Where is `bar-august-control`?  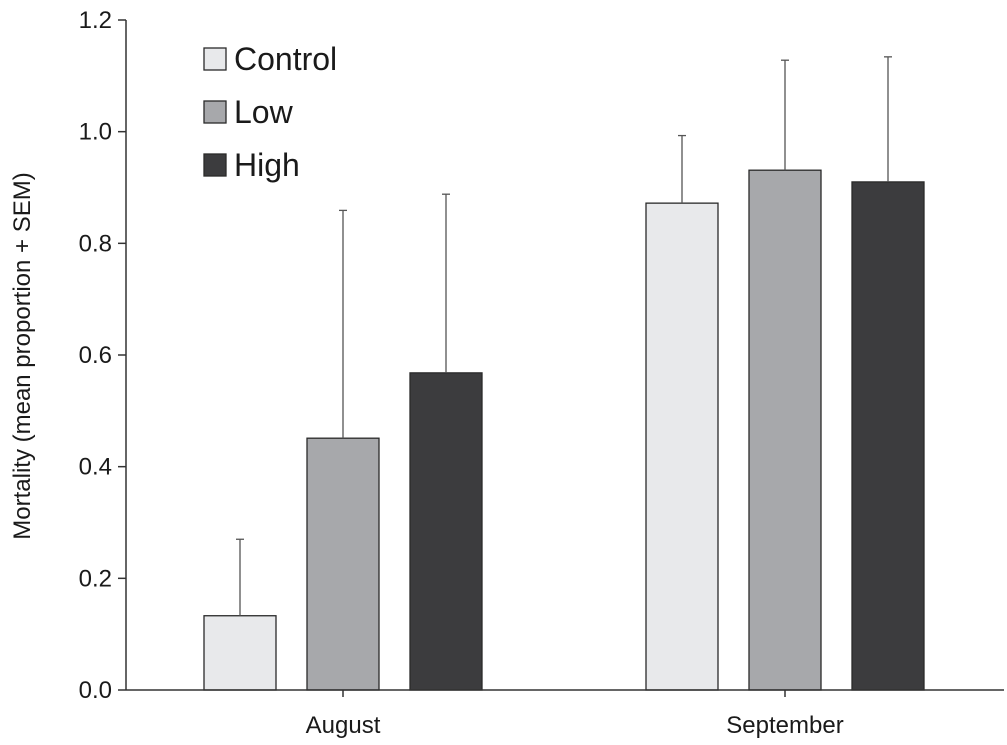 bar-august-control is located at coordinates (240, 653).